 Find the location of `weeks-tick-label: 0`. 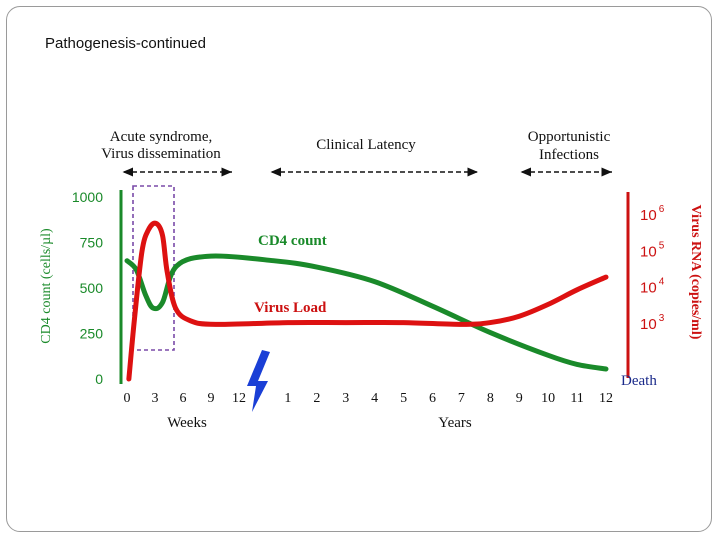

weeks-tick-label: 0 is located at coordinates (127, 398).